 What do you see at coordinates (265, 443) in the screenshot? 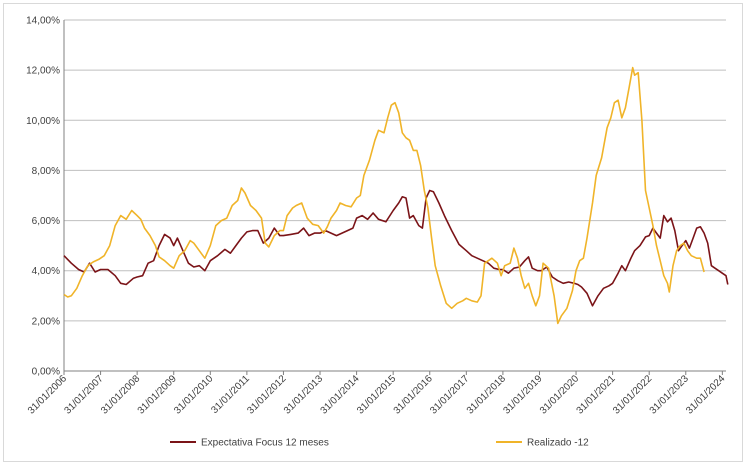
I see `legend-label: Expectativa Focus 12 meses` at bounding box center [265, 443].